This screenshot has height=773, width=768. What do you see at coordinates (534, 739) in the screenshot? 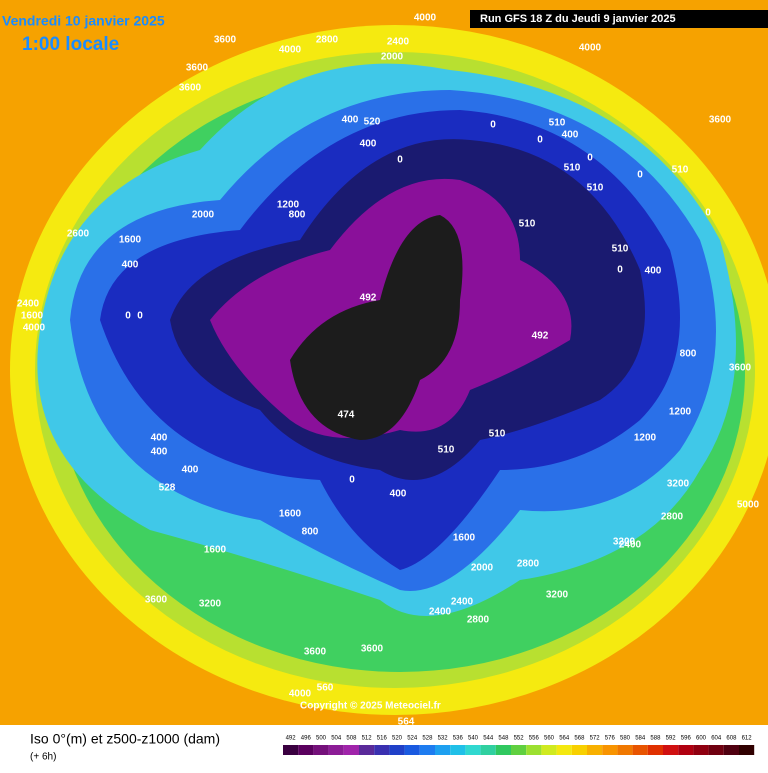
I see `scale-label: 556` at bounding box center [534, 739].